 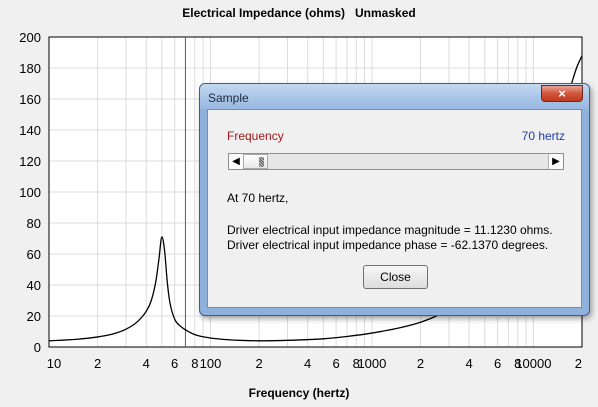 I want to click on y-tick-label: 0, so click(x=37, y=347).